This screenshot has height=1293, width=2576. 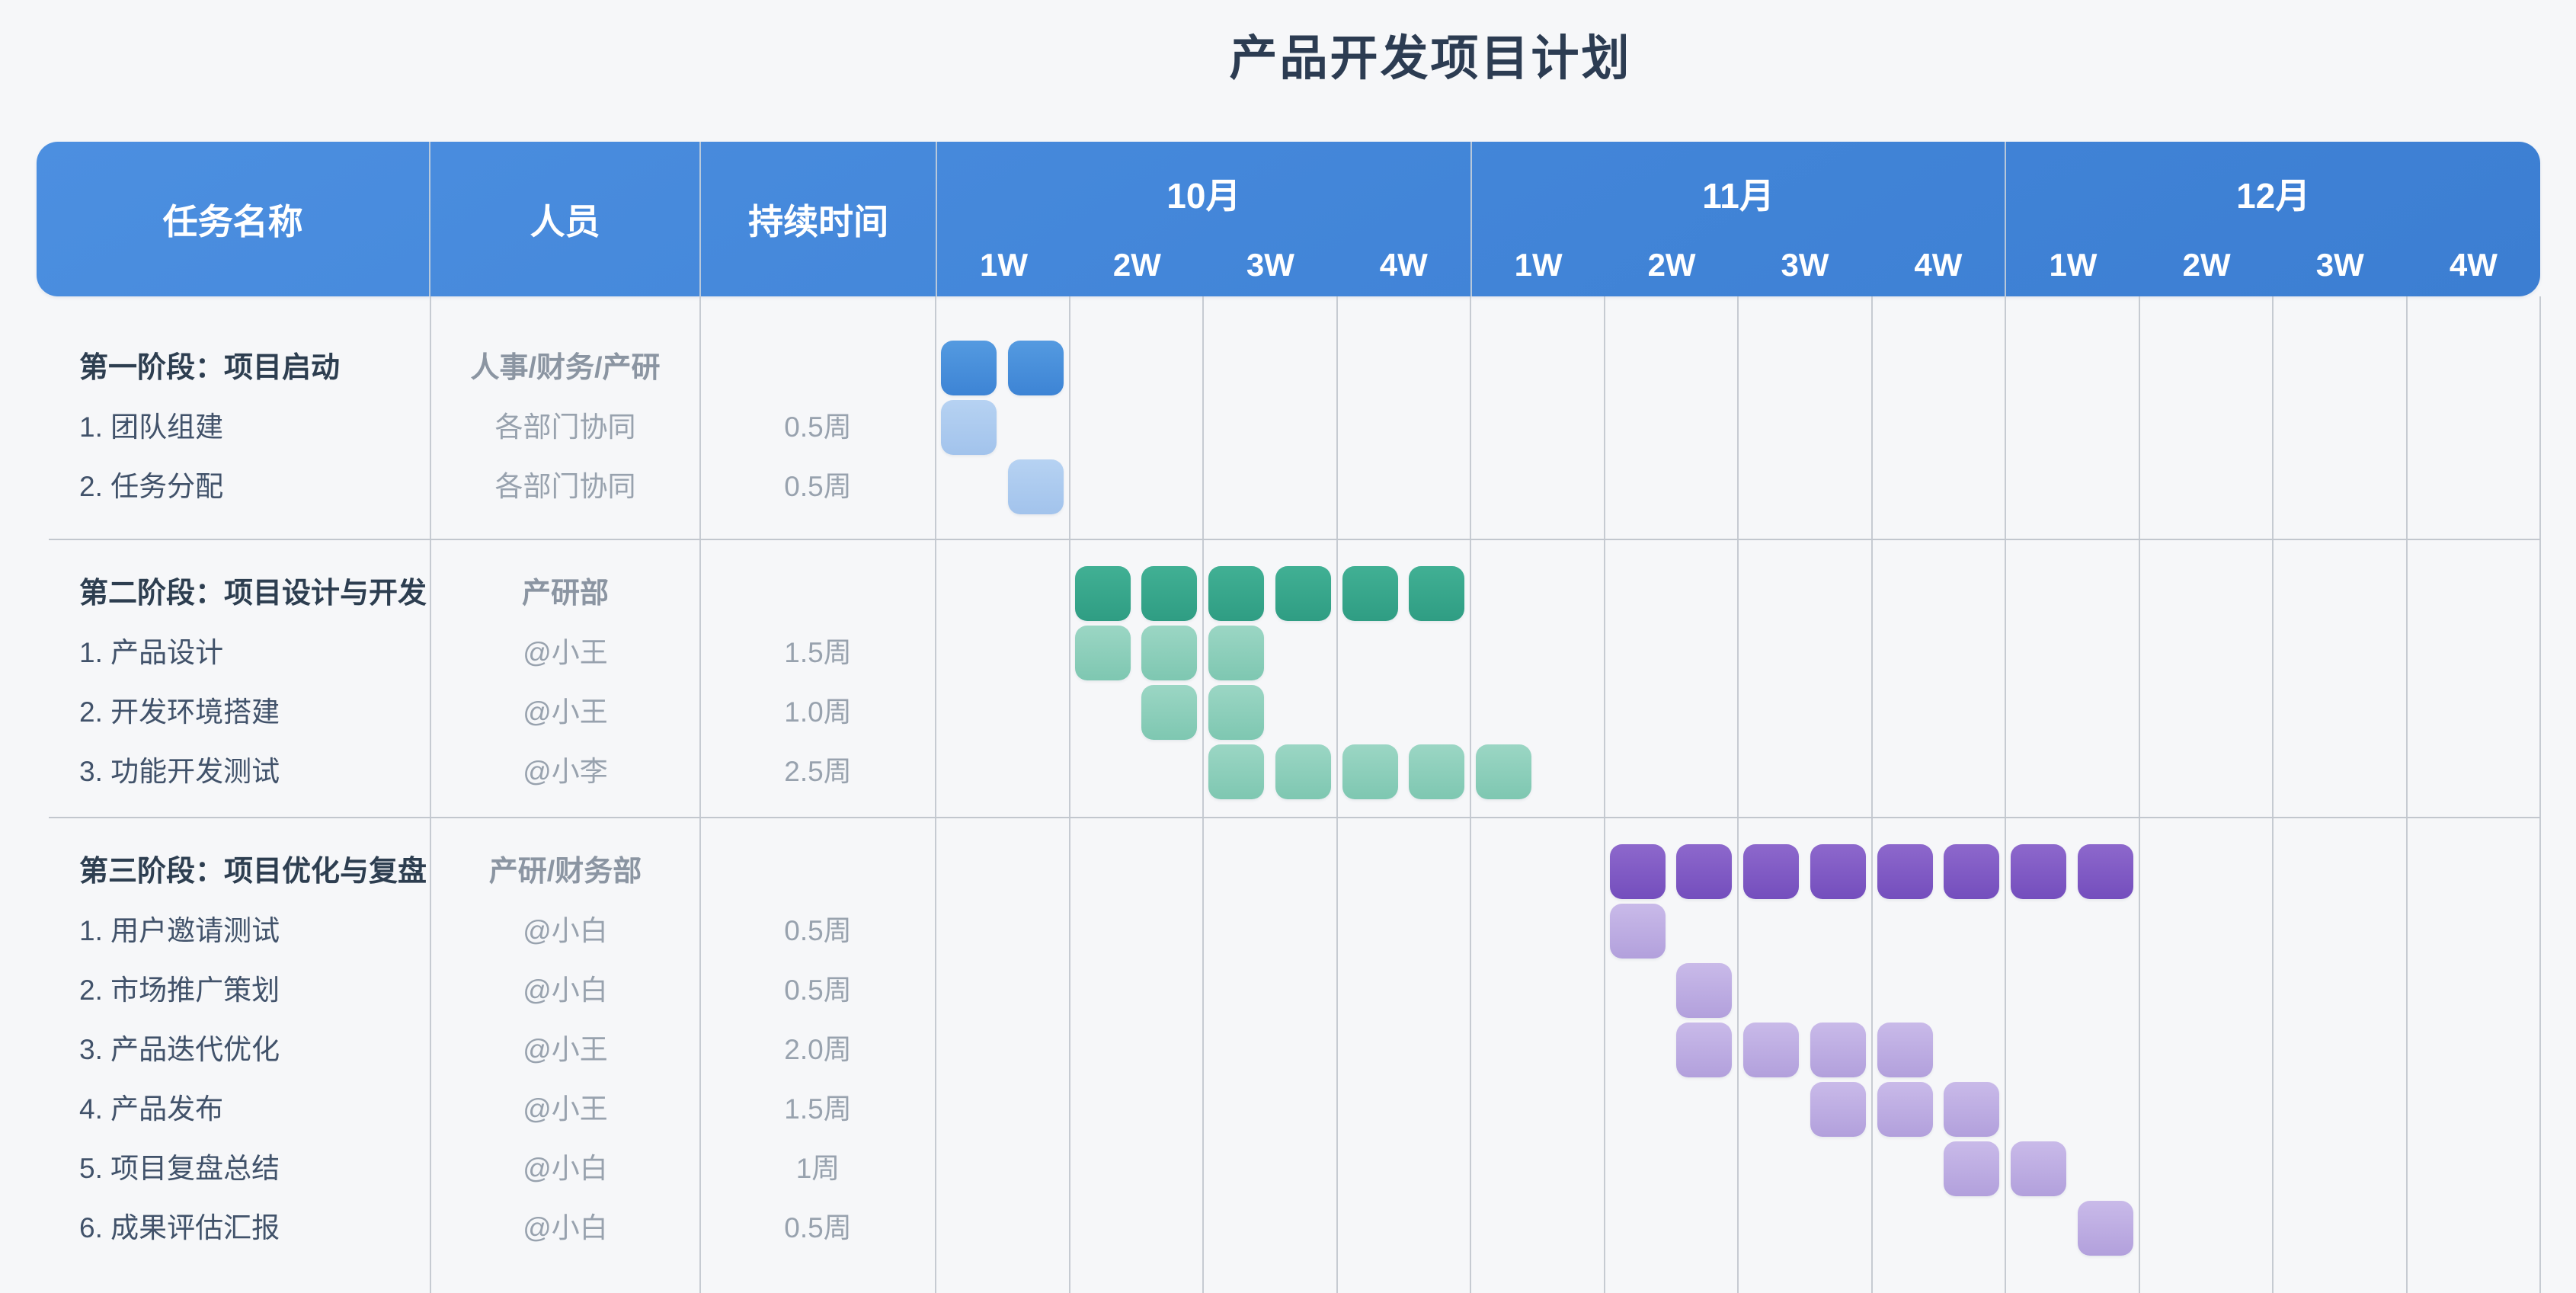 What do you see at coordinates (565, 594) in the screenshot?
I see `people-cell: 产研部` at bounding box center [565, 594].